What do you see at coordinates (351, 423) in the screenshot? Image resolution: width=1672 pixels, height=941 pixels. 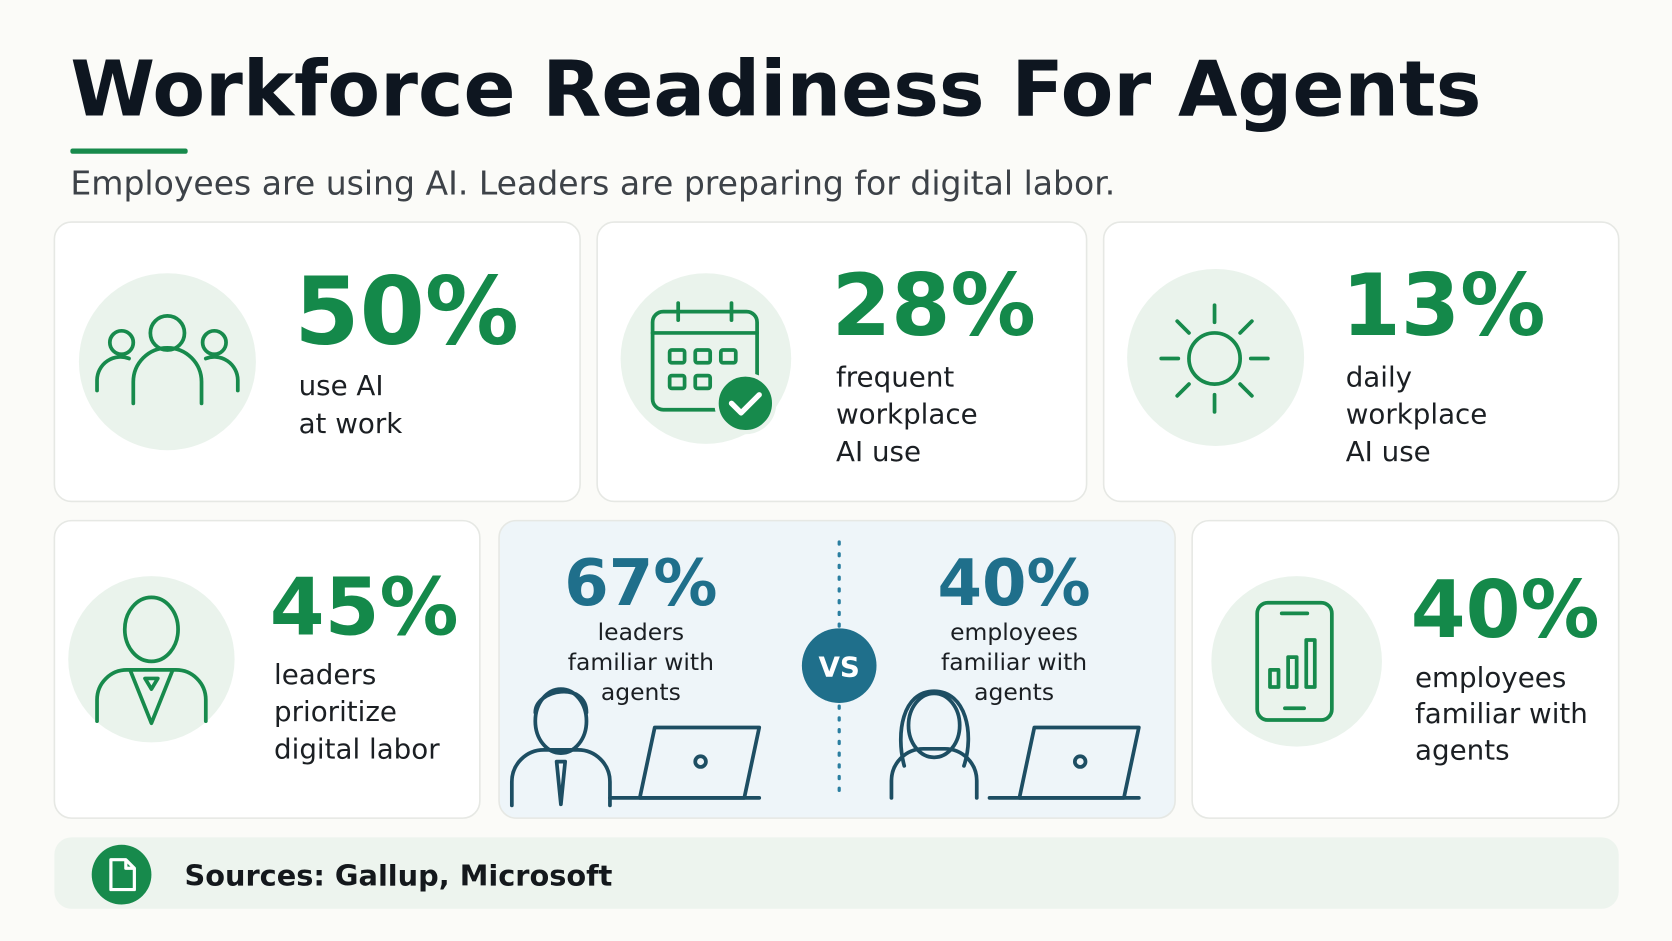 I see `stat-label: at work` at bounding box center [351, 423].